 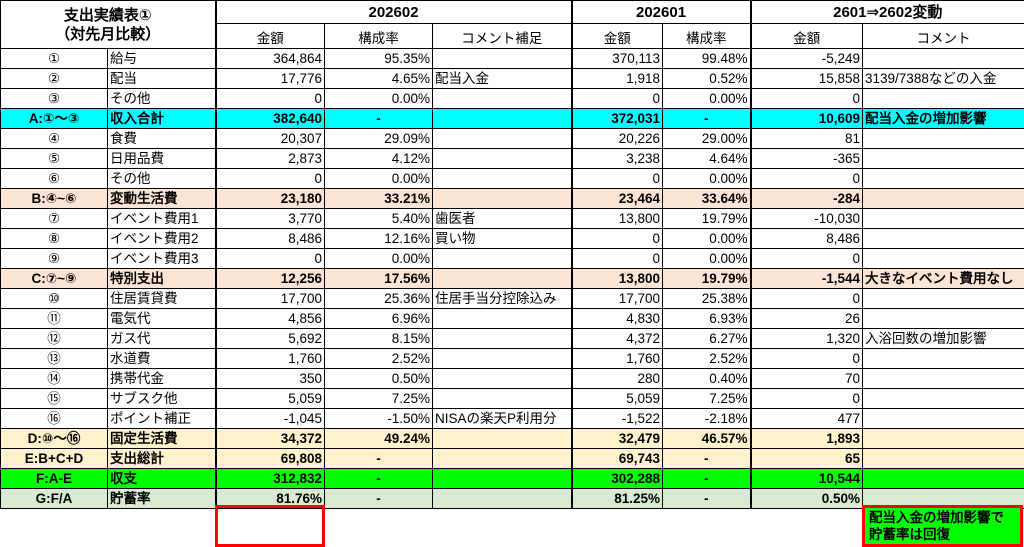 I want to click on current-rate: 4.12%, so click(x=379, y=158).